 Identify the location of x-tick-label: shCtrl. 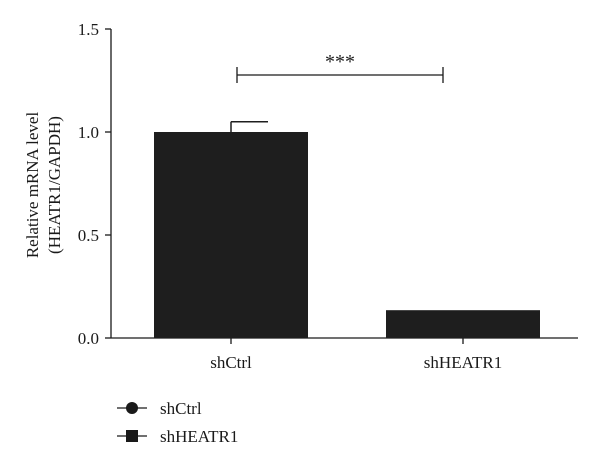
(231, 362).